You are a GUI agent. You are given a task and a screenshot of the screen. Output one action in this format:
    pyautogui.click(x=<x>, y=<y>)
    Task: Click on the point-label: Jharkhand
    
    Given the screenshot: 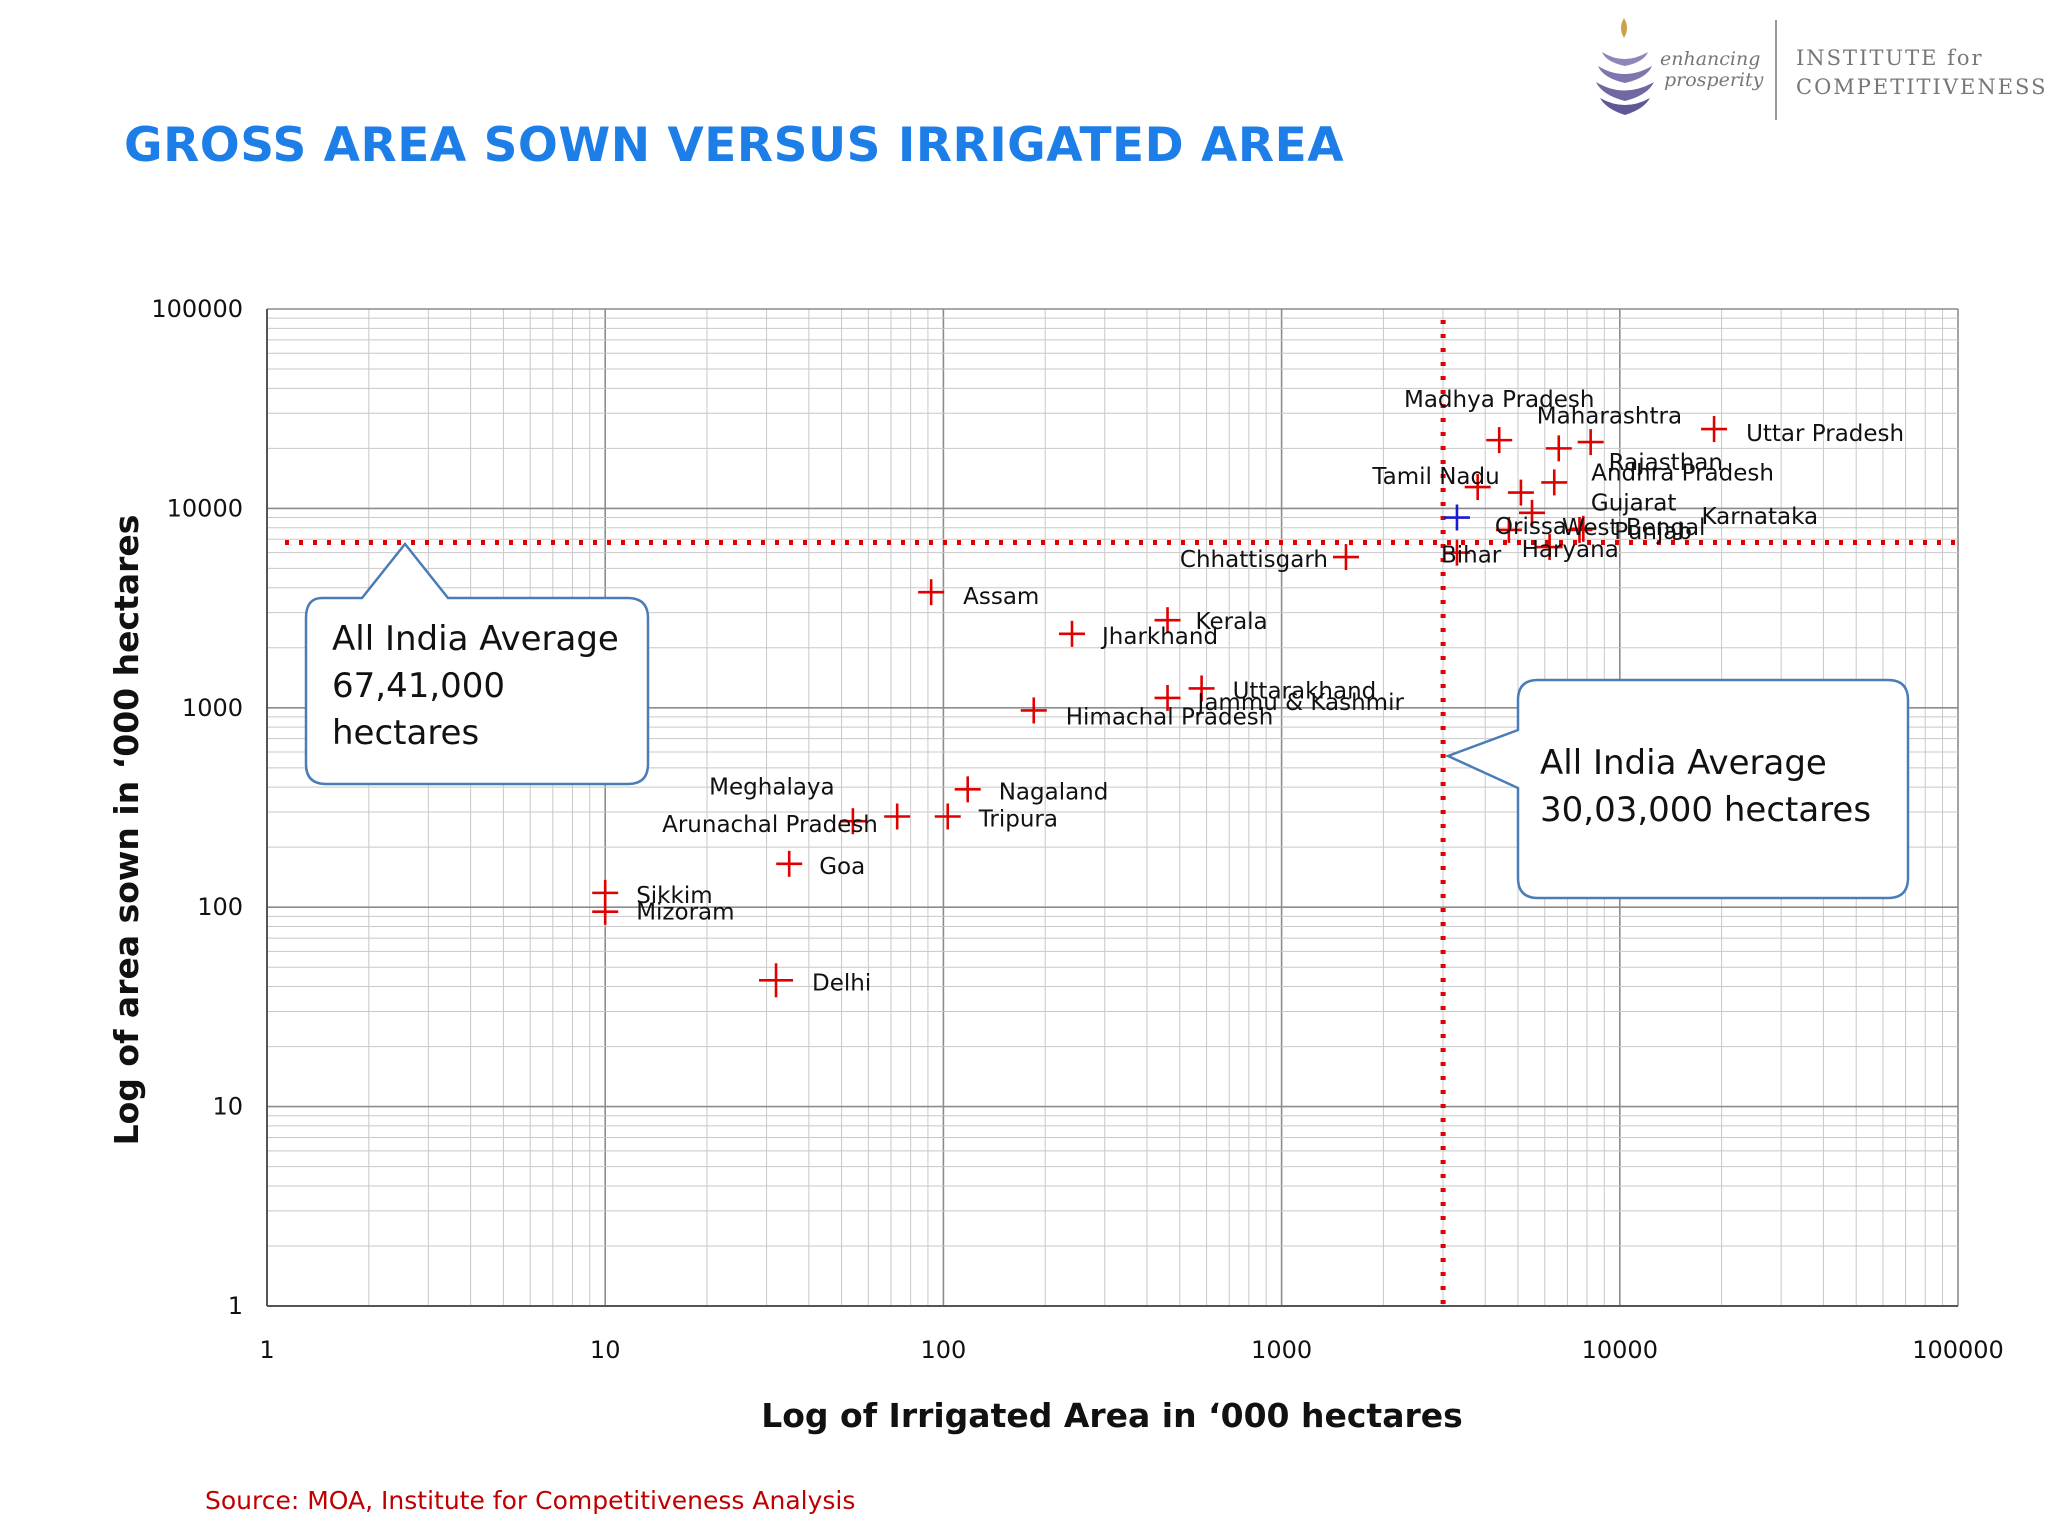 What is the action you would take?
    pyautogui.click(x=1159, y=637)
    